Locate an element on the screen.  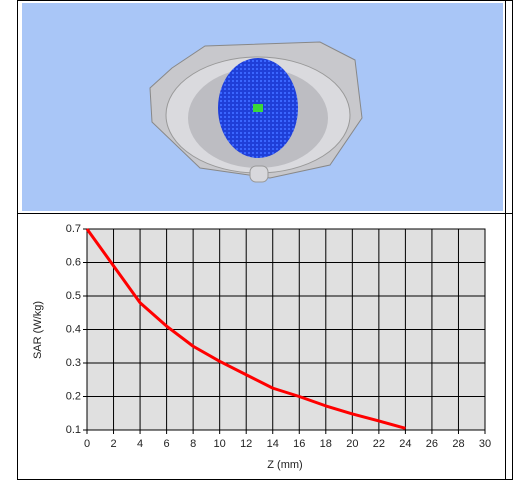
y-axis-label: SAR (W/kg) is located at coordinates (38, 330).